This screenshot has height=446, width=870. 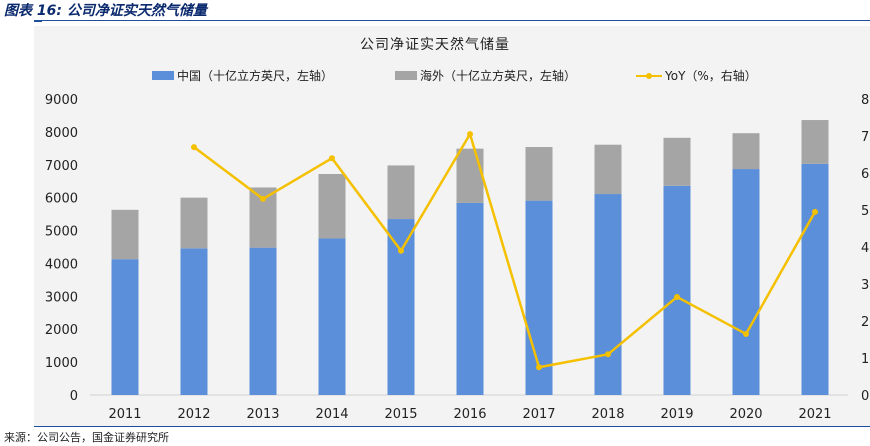 I want to click on y-left-tick-label: 0, so click(x=74, y=396).